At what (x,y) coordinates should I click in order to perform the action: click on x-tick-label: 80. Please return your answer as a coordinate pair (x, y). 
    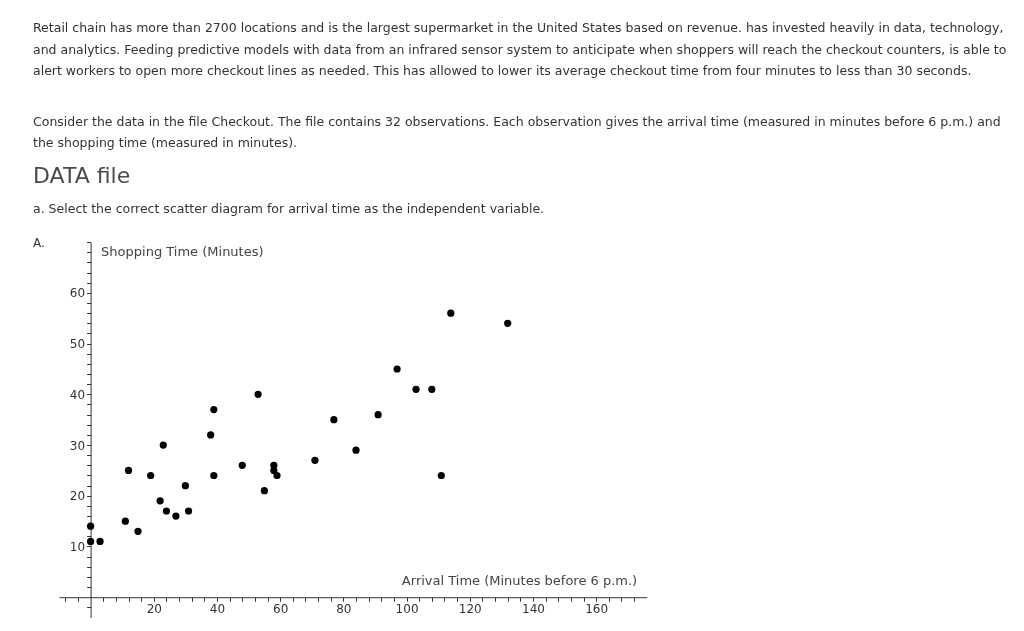
    Looking at the image, I should click on (344, 608).